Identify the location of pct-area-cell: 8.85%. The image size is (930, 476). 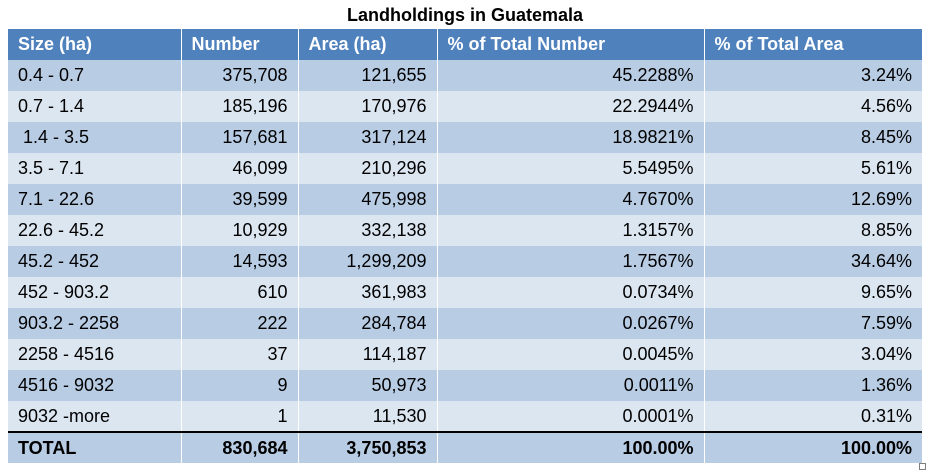
(813, 230).